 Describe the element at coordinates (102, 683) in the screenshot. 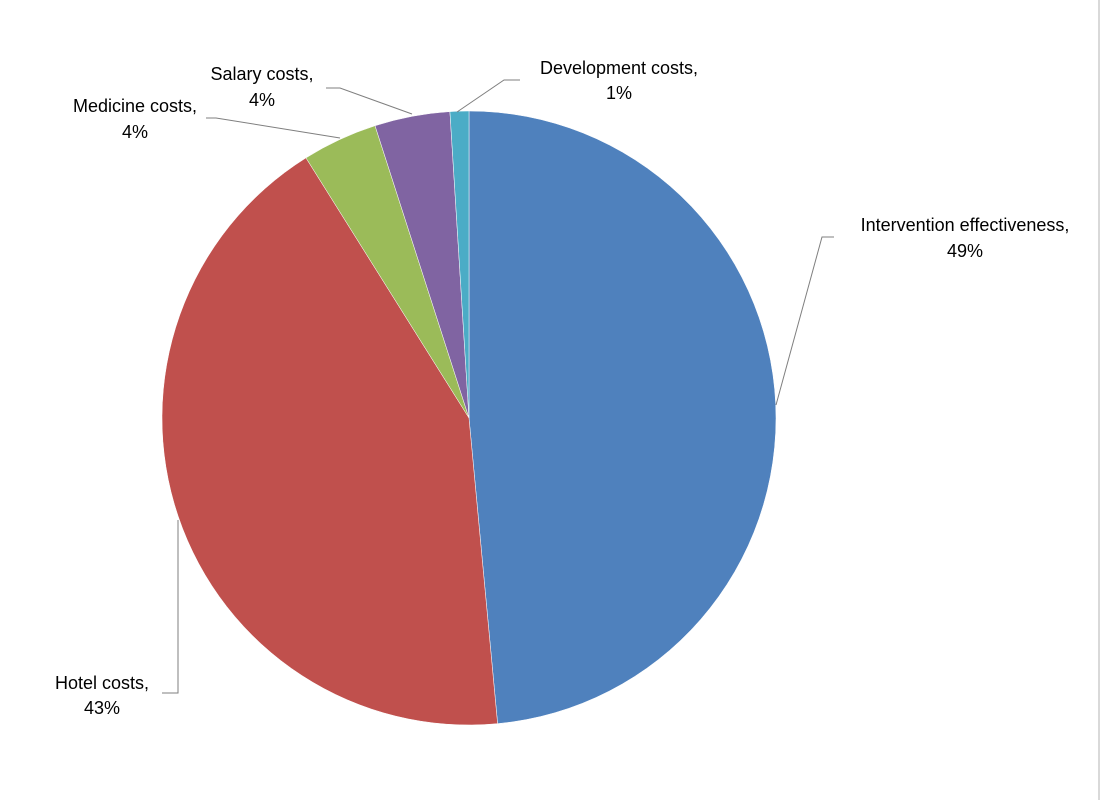

I see `data-label-category-hotel-costs: Hotel costs,` at that location.